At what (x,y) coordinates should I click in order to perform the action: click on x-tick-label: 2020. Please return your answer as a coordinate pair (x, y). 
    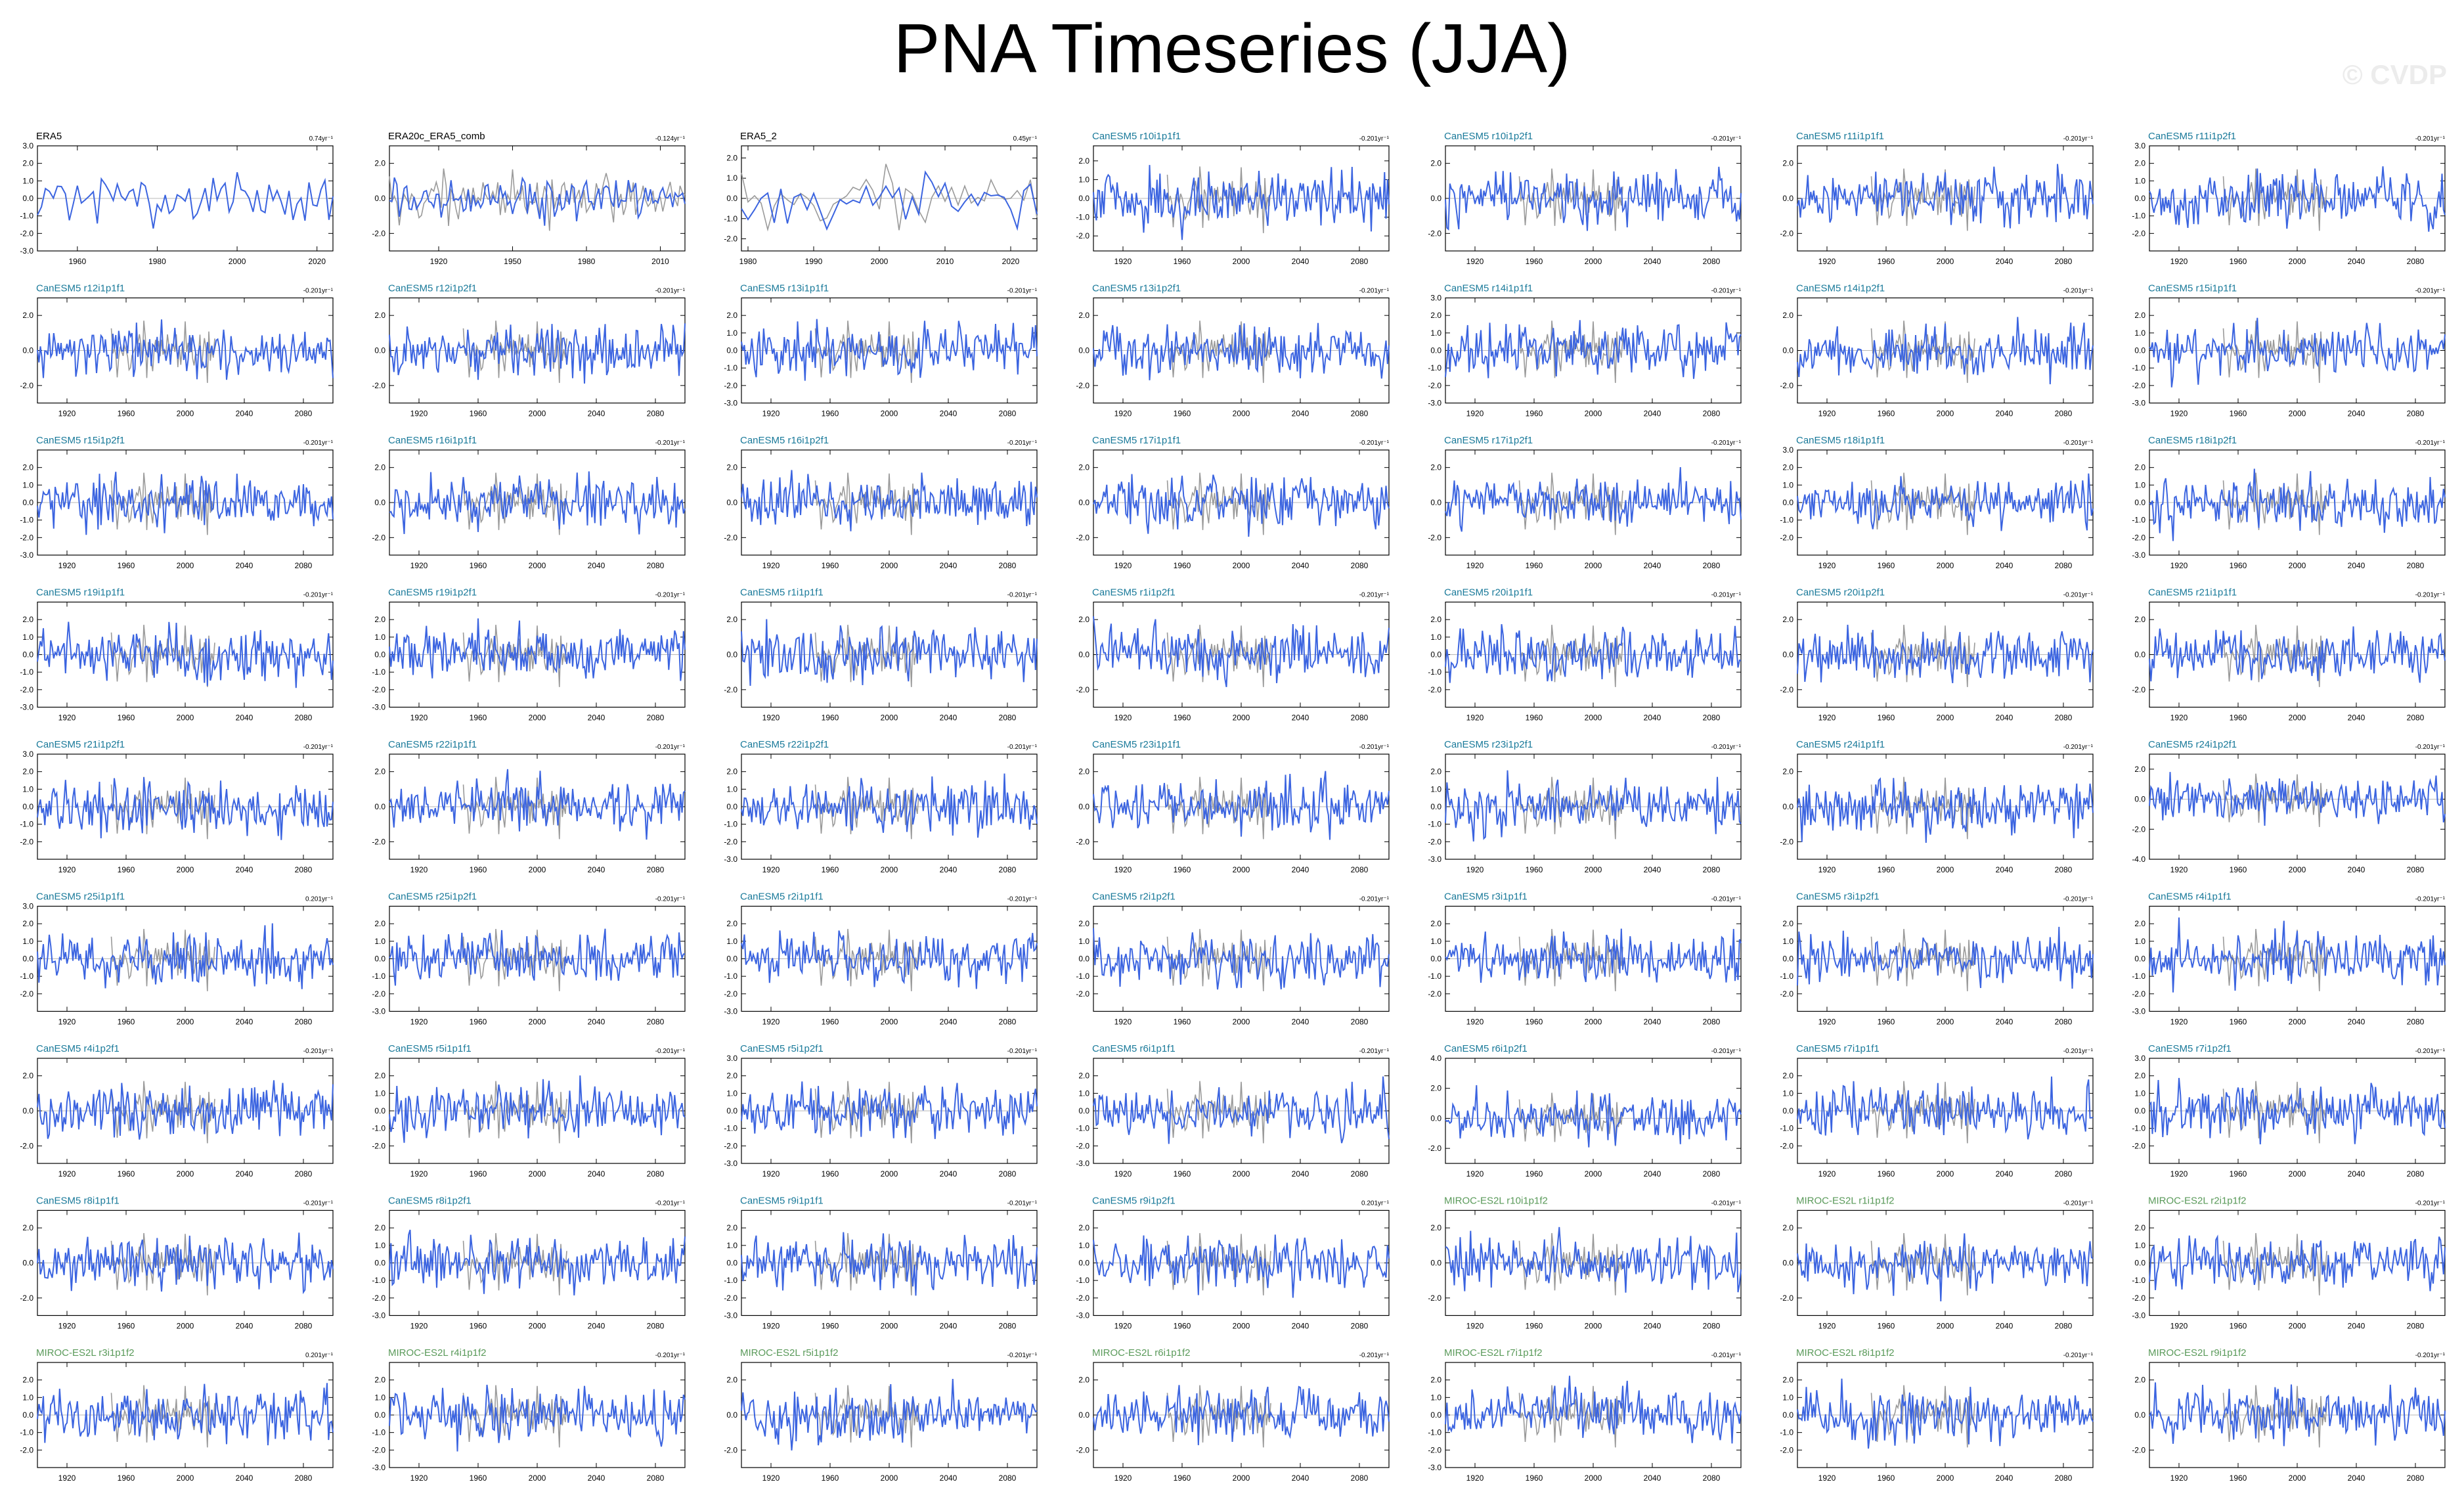
    Looking at the image, I should click on (1011, 261).